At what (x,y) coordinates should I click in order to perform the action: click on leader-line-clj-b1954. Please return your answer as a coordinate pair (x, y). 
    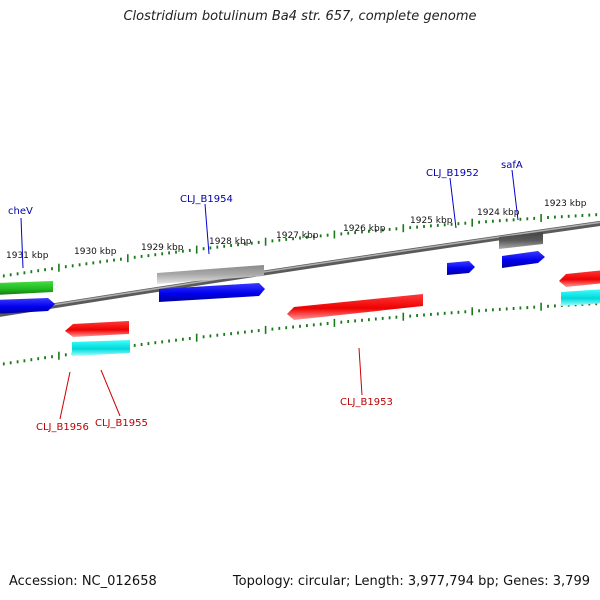
    Looking at the image, I should click on (207, 229).